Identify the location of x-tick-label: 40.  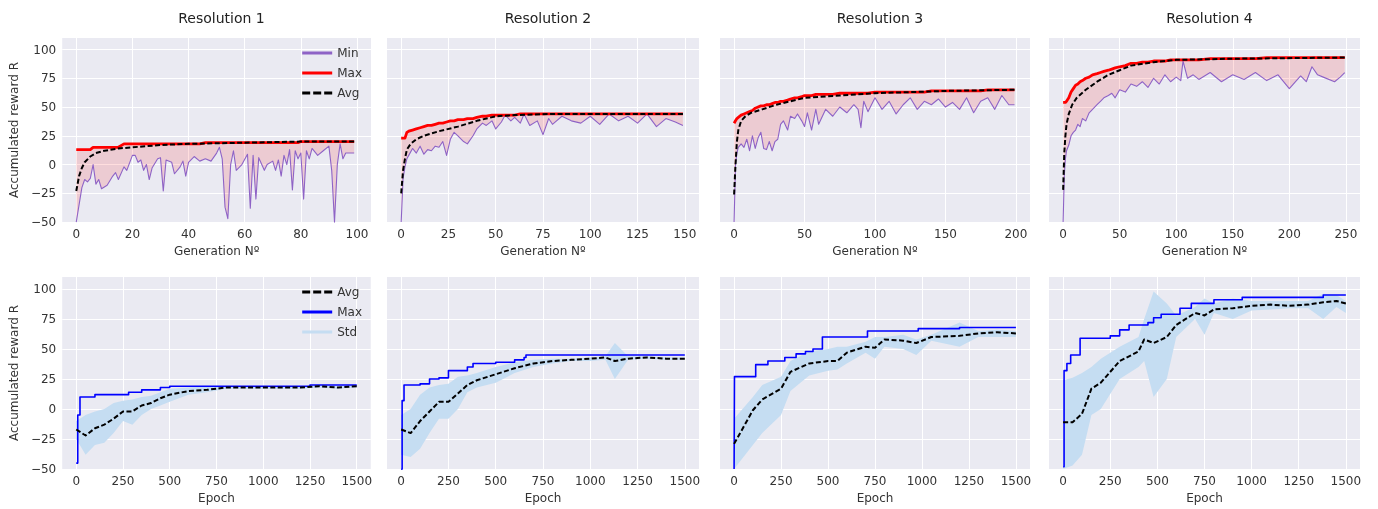
(188, 234).